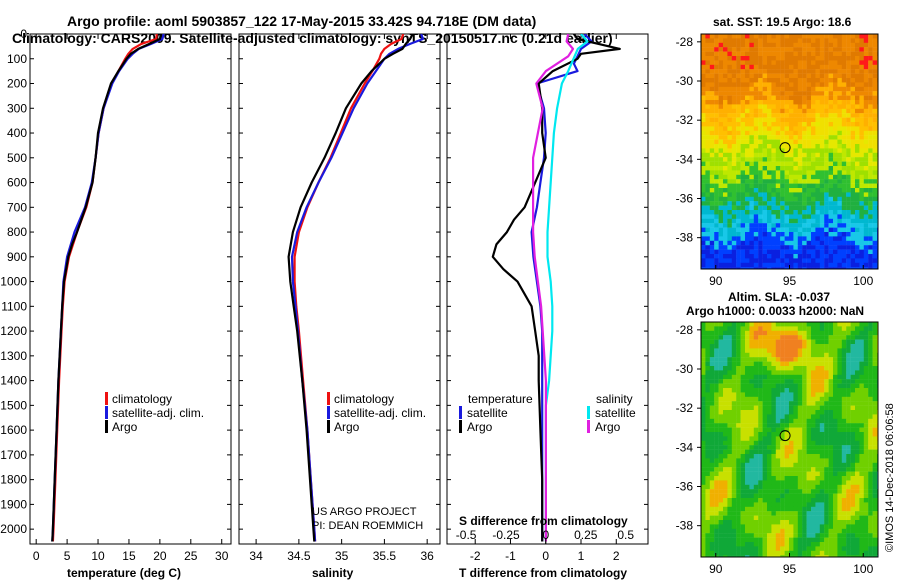 This screenshot has height=580, width=900. Describe the element at coordinates (222, 556) in the screenshot. I see `x-tick-label: 30` at that location.